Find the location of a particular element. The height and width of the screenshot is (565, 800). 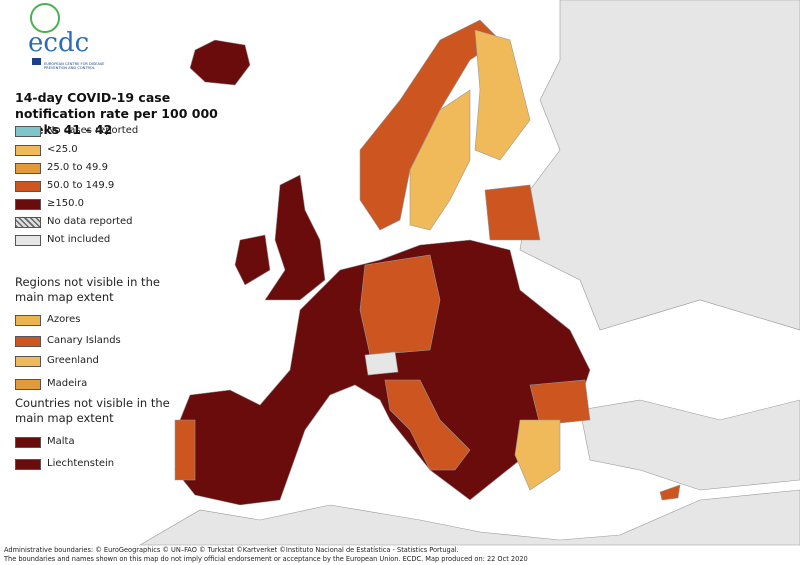

greece is located at coordinates (537, 455).